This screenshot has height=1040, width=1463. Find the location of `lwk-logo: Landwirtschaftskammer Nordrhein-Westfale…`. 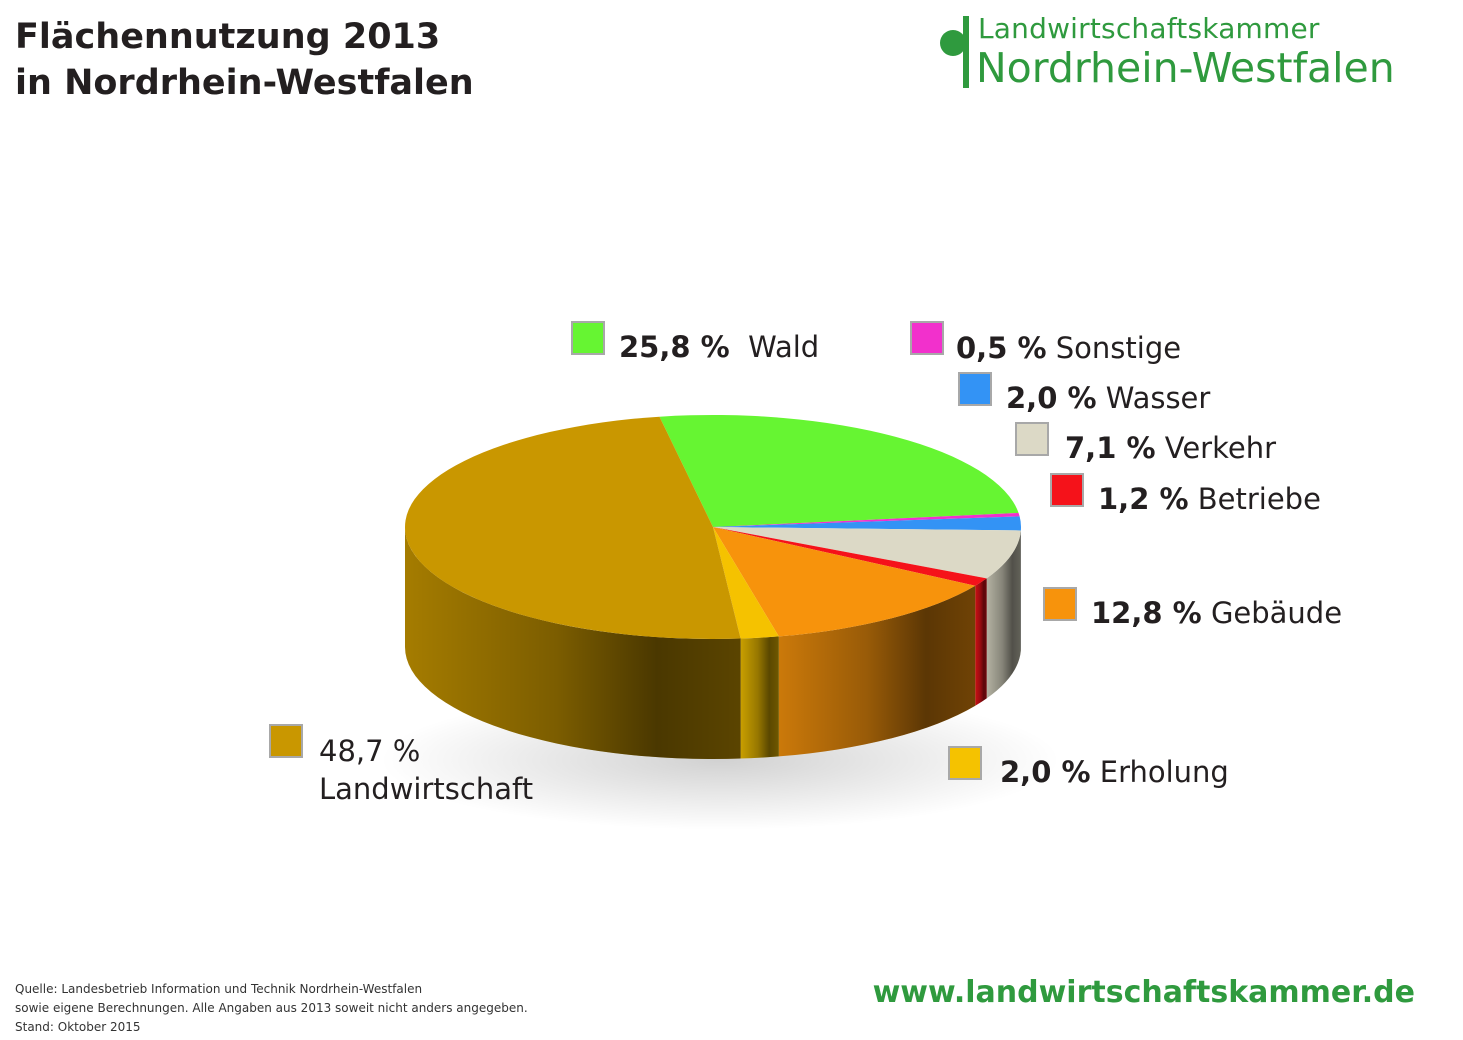

lwk-logo: Landwirtschaftskammer Nordrhein-Westfale… is located at coordinates (1190, 53).